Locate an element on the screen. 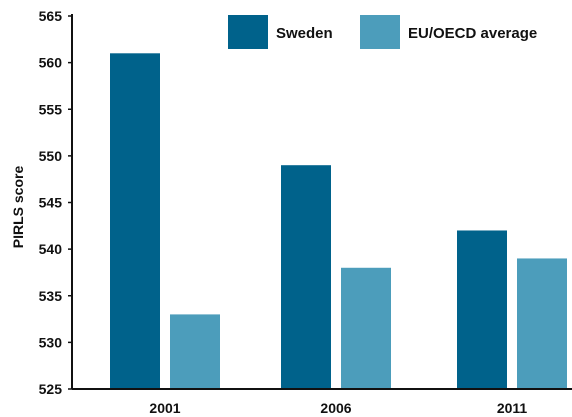 The height and width of the screenshot is (417, 572). y-tick-label: 540 is located at coordinates (51, 249).